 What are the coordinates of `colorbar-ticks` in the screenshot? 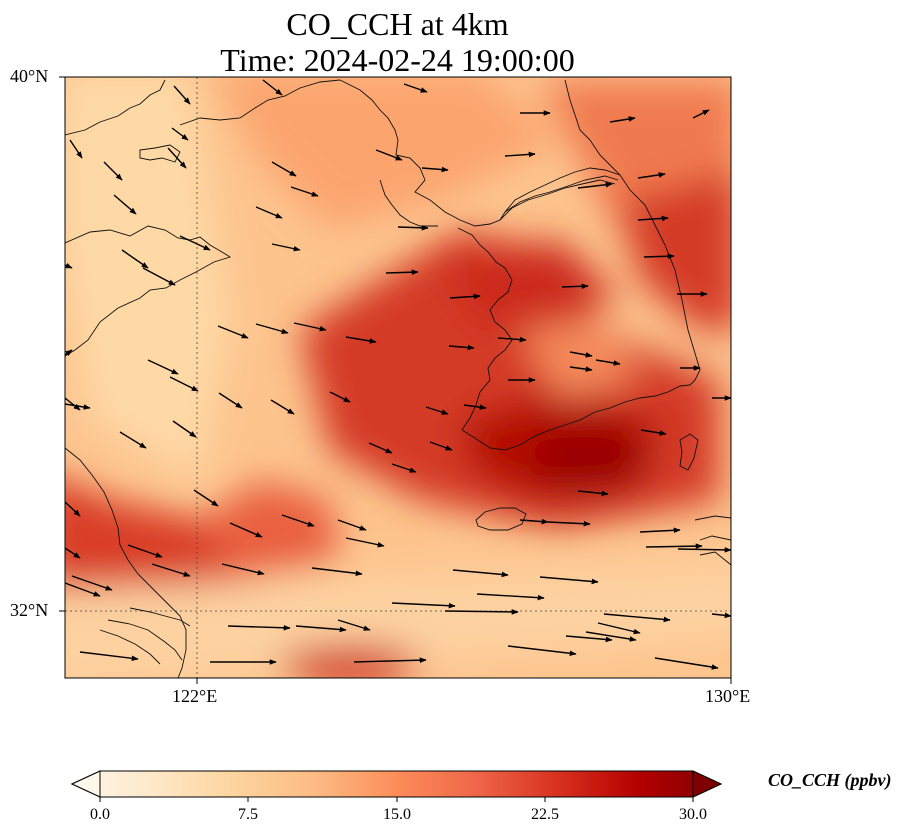 It's located at (396, 799).